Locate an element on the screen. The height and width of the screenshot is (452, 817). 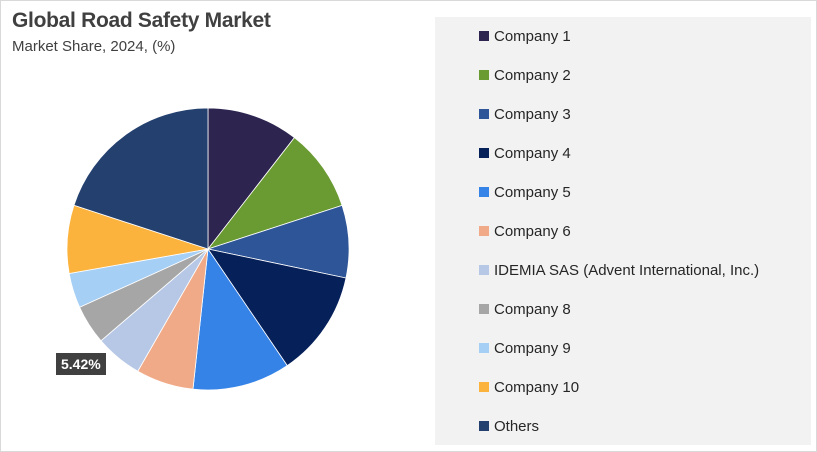
legend-item: Company 2 is located at coordinates (525, 75).